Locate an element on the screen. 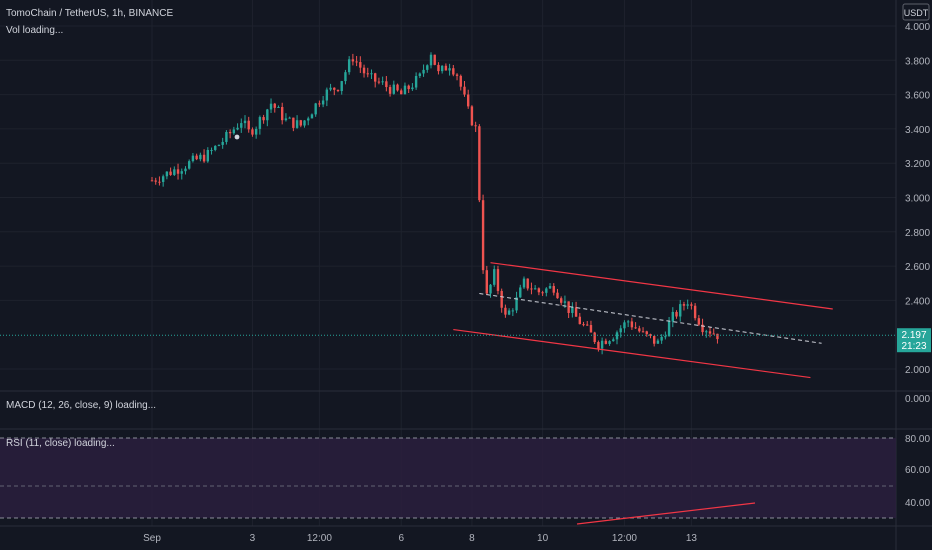  currency-badge-border is located at coordinates (916, 12).